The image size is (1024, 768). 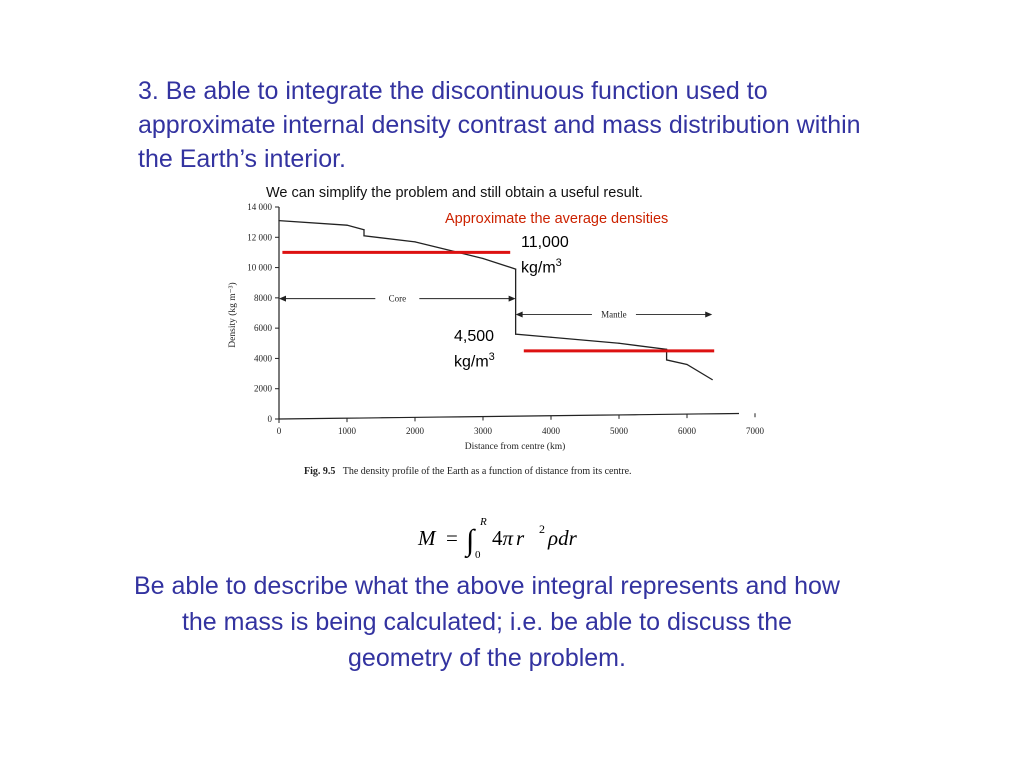 I want to click on eq-integral-sign: ∫, so click(x=470, y=541).